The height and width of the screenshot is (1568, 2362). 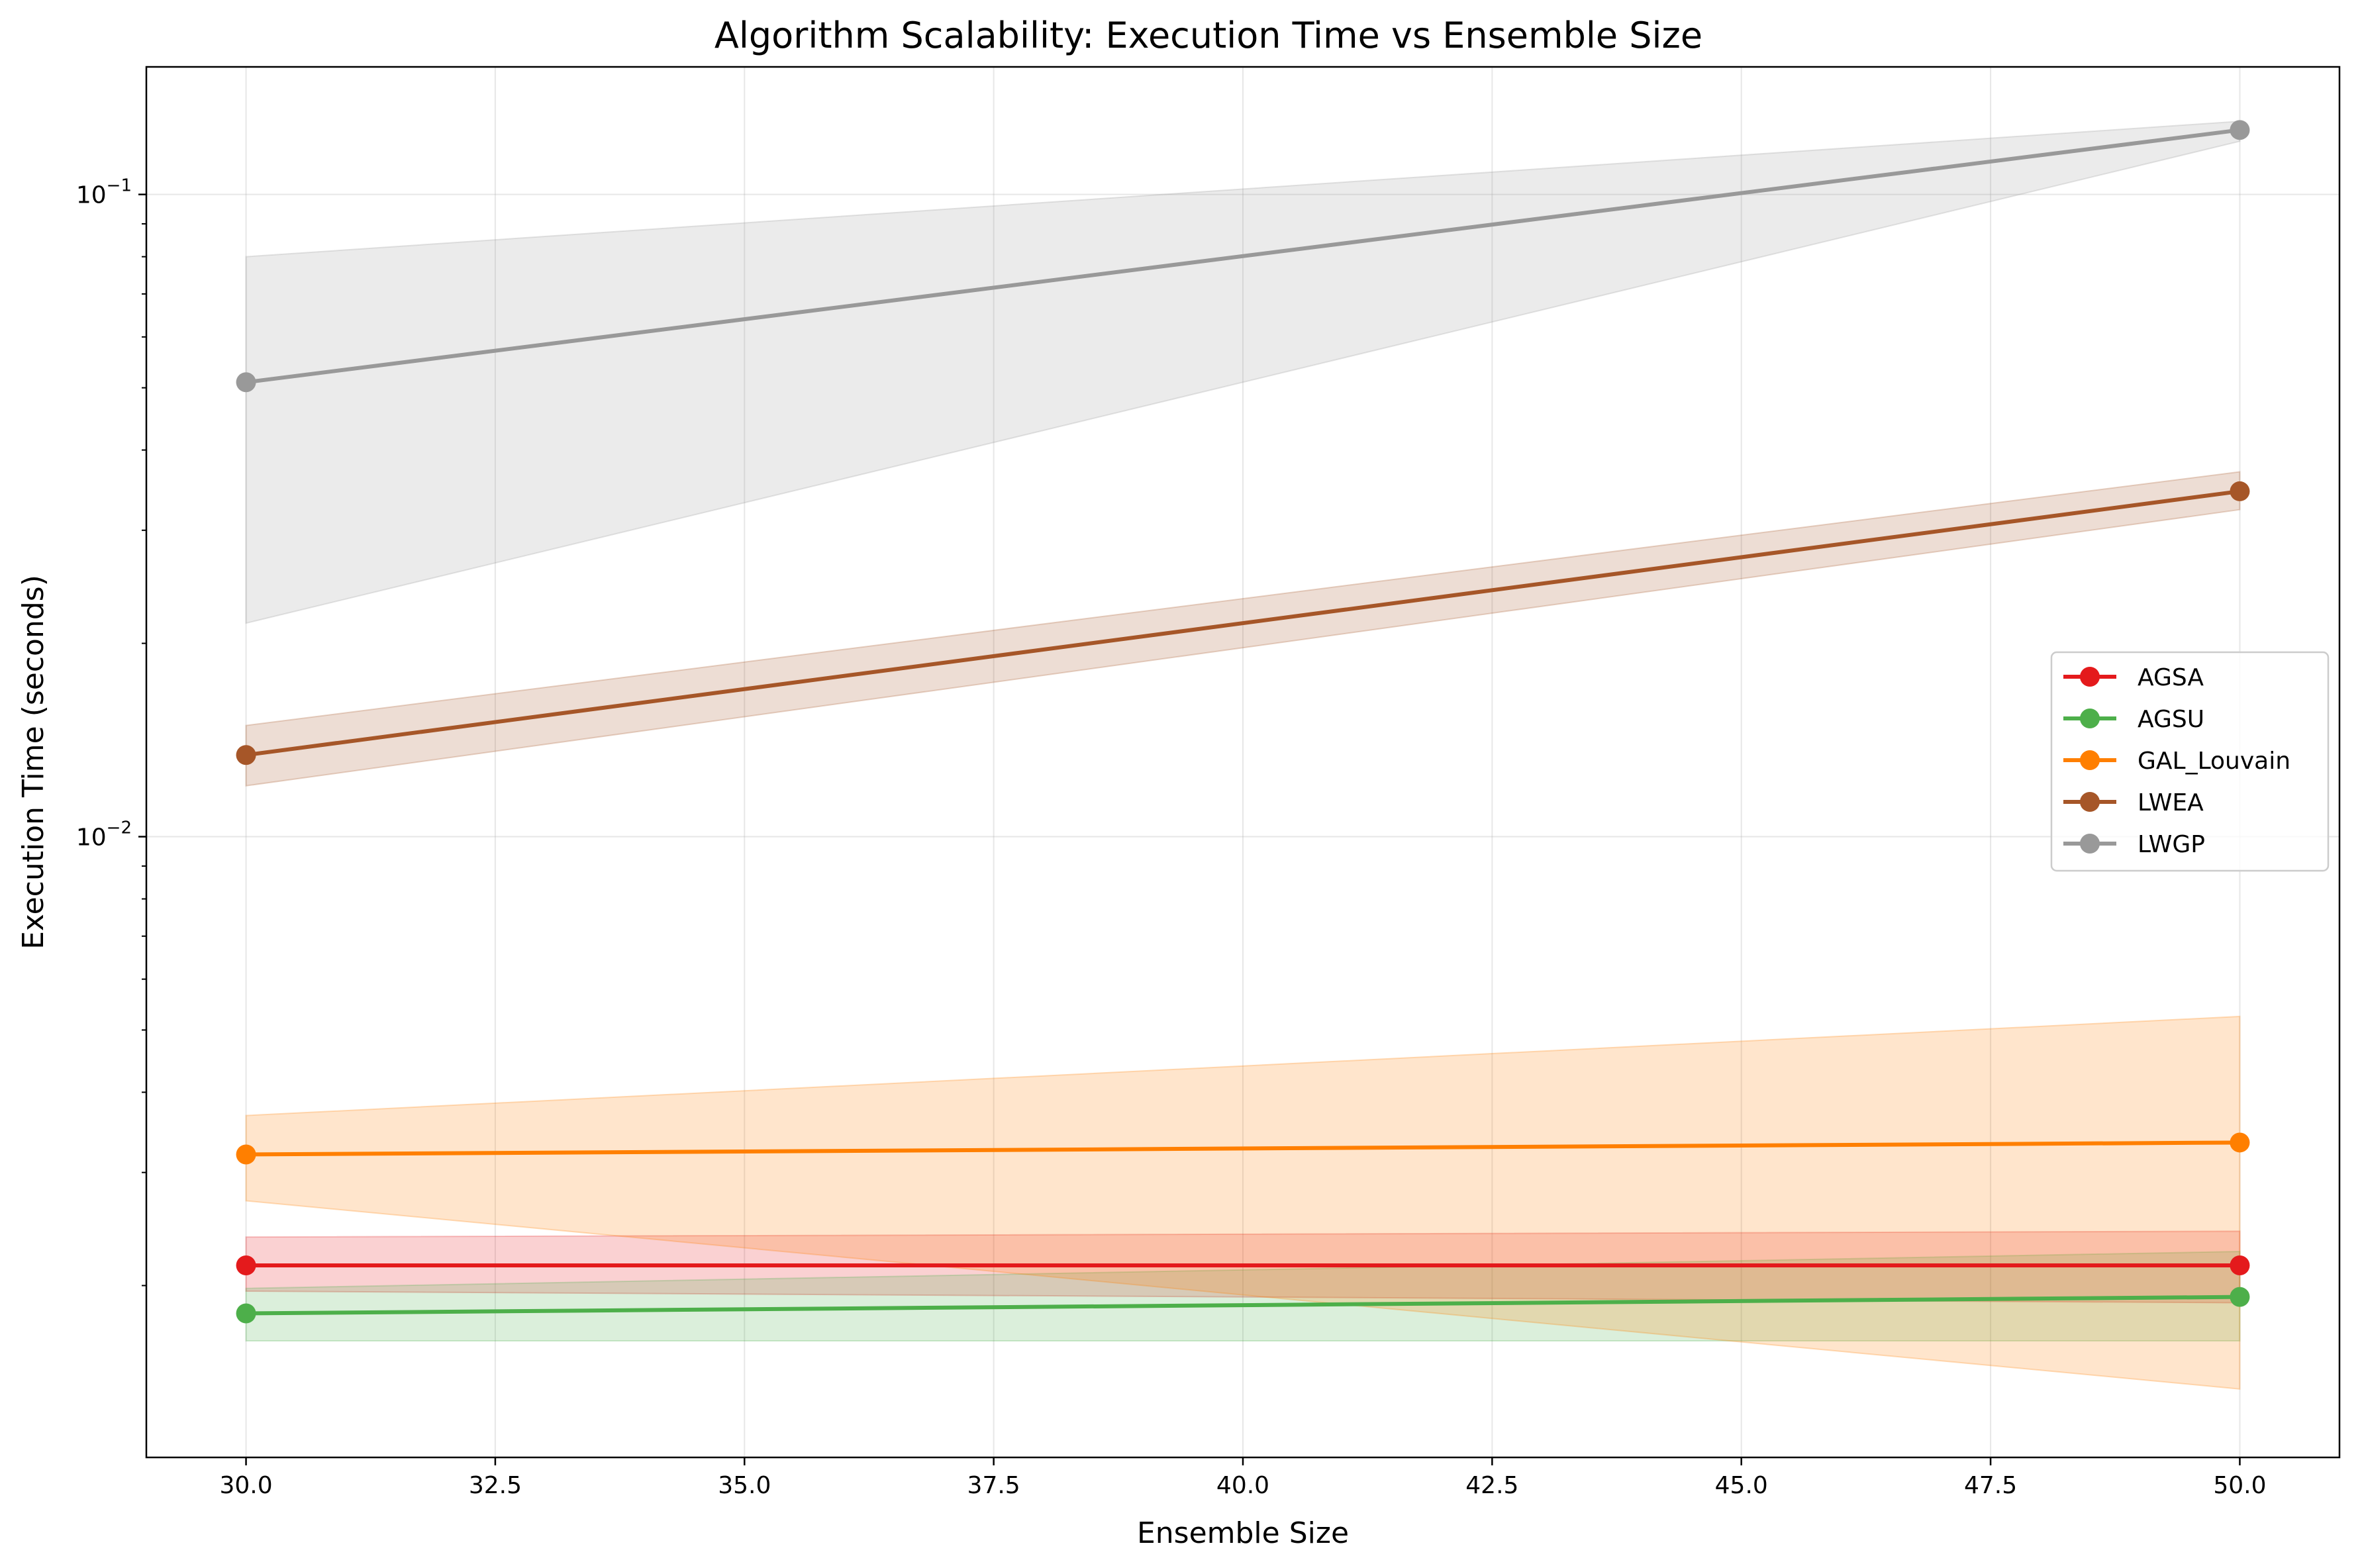 I want to click on x-axis-label: Ensemble Size, so click(x=1243, y=1533).